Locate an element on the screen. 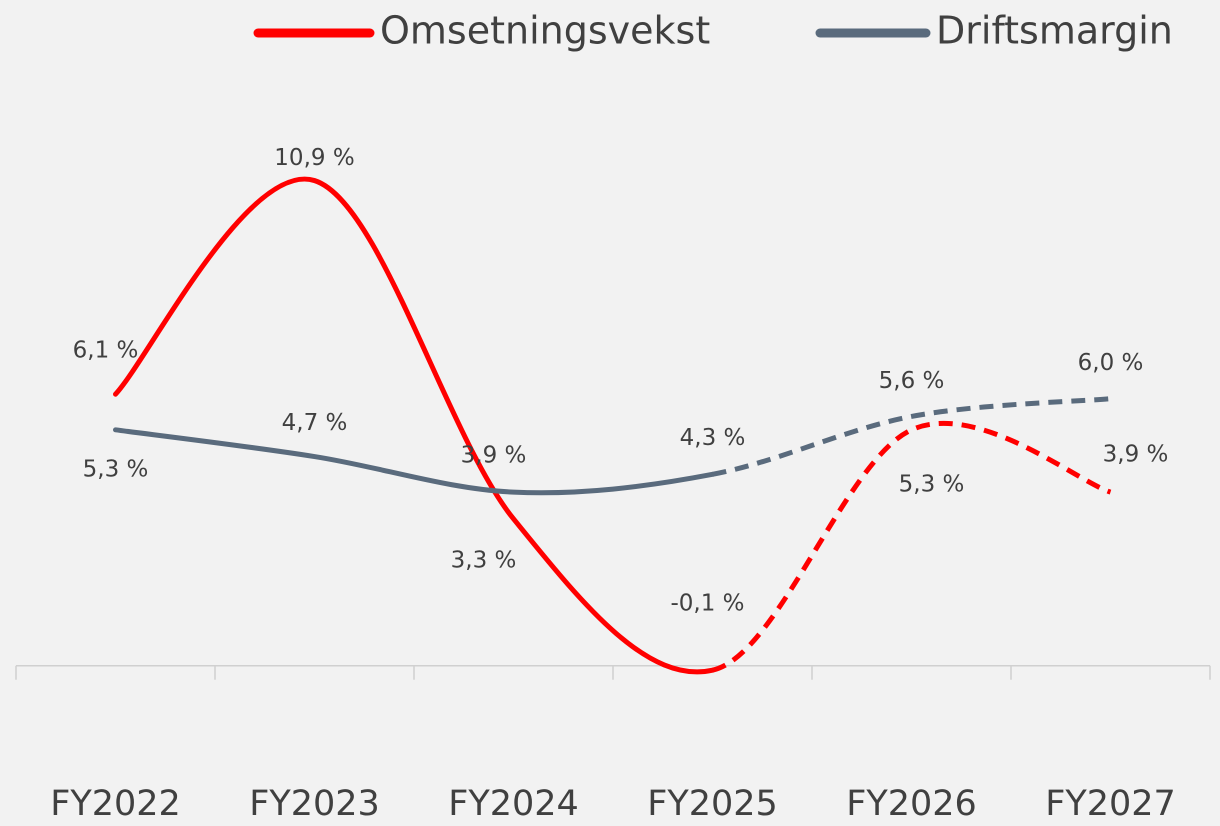 This screenshot has width=1220, height=826. data-label: -0,1 % is located at coordinates (707, 604).